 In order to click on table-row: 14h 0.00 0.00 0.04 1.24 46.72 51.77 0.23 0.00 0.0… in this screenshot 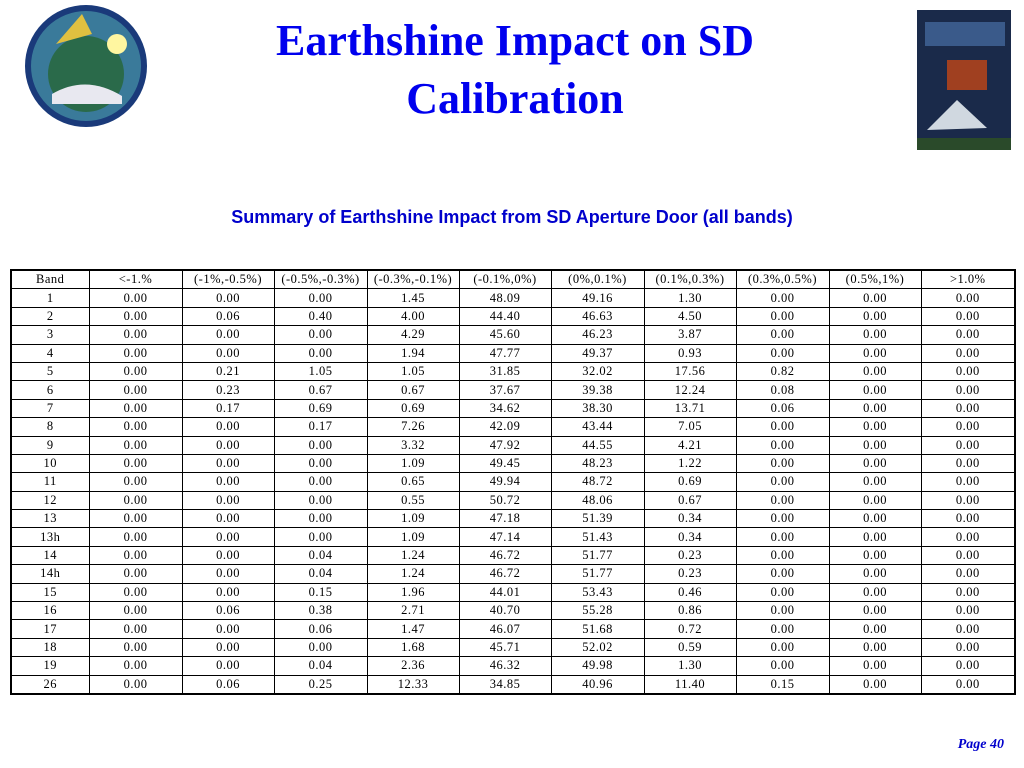, I will do `click(513, 574)`.